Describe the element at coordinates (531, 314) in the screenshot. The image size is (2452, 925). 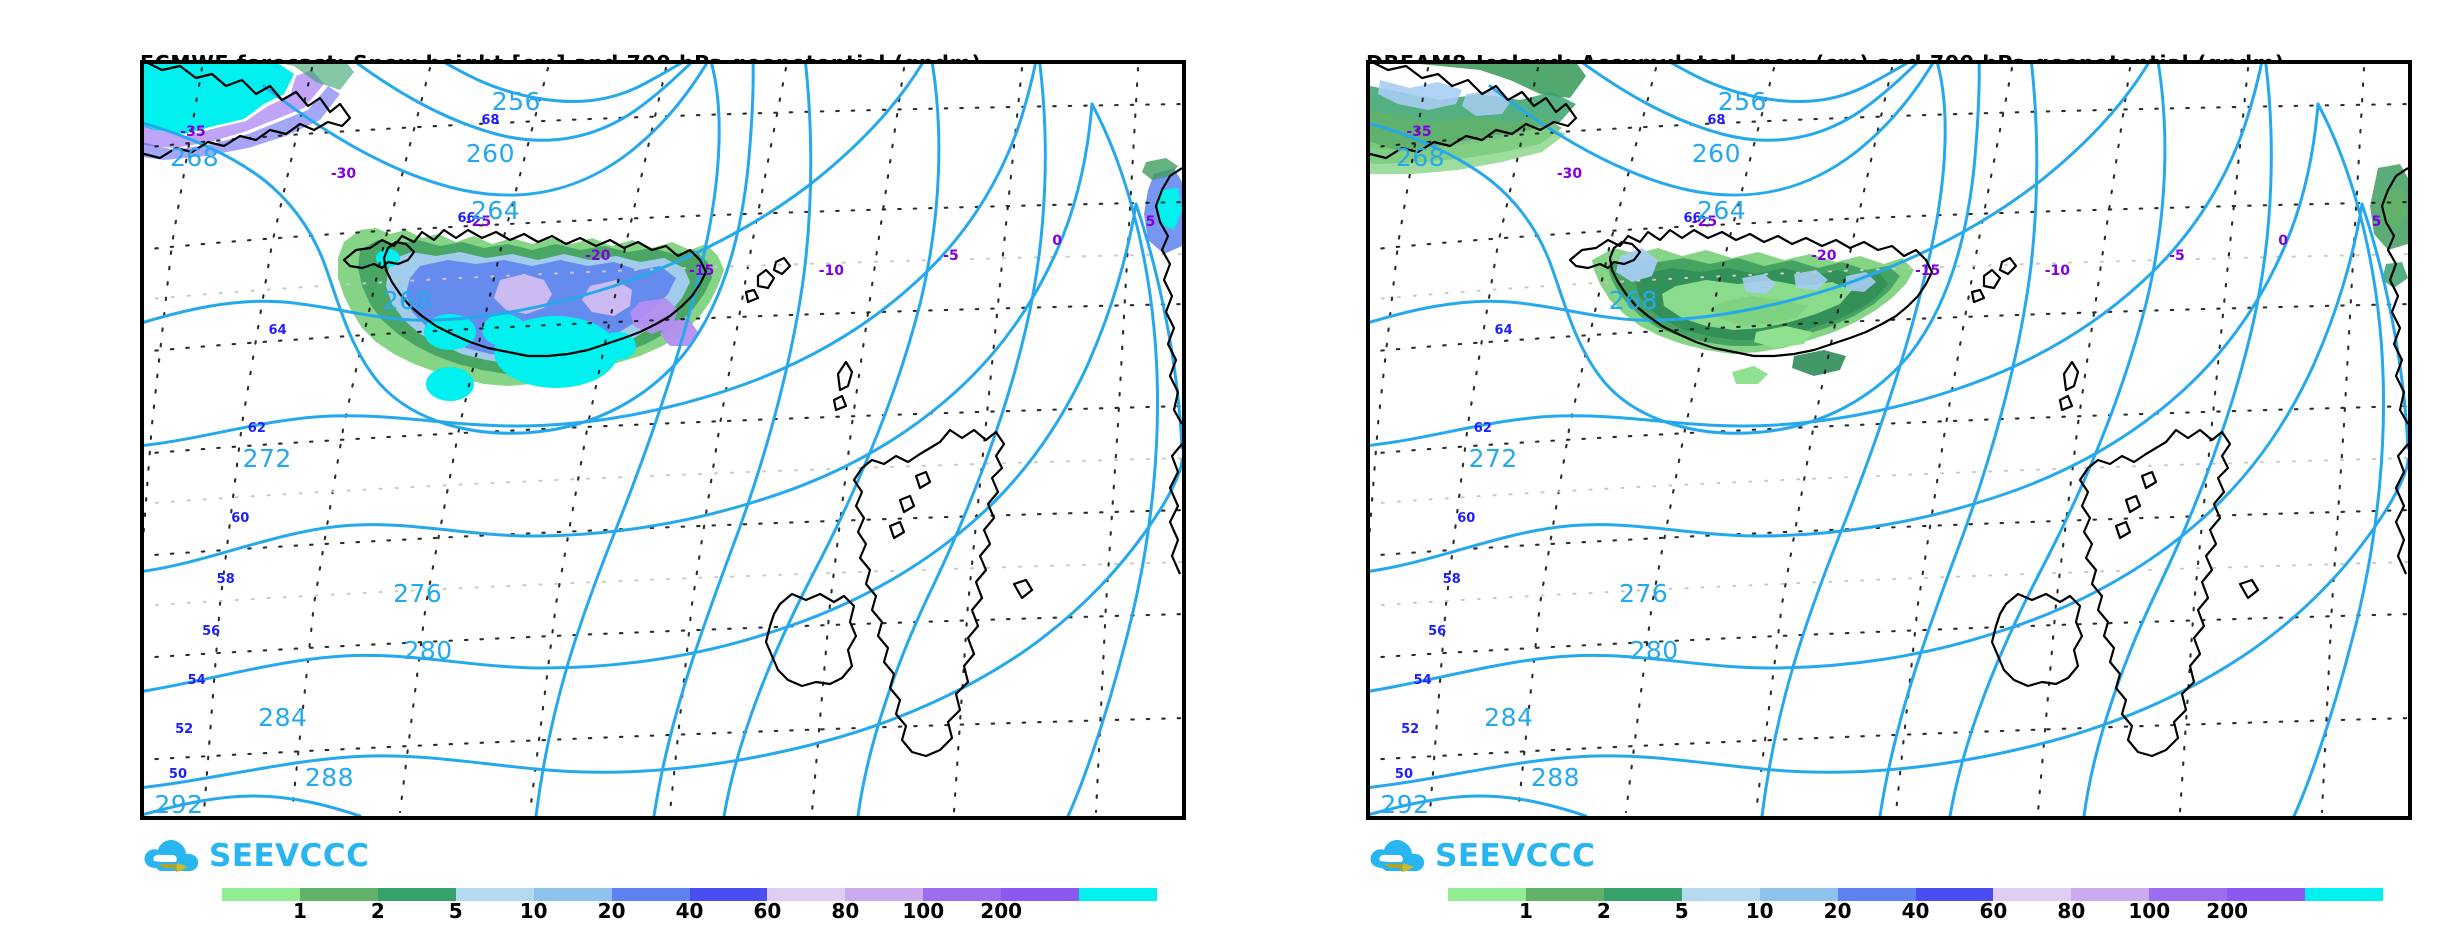
I see `snow-shading-iceland` at that location.